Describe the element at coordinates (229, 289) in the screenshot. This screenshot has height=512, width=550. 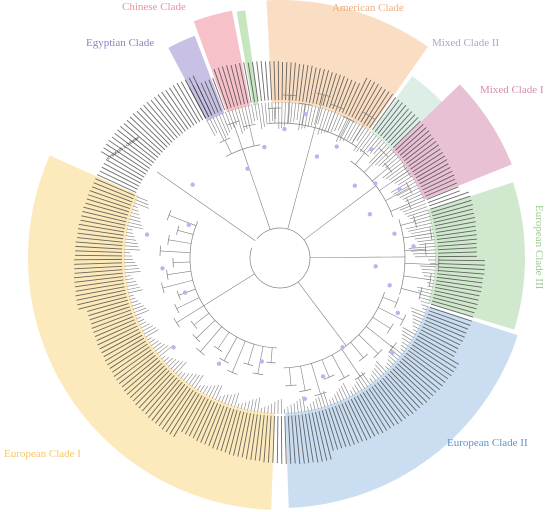
I see `internal-branch` at that location.